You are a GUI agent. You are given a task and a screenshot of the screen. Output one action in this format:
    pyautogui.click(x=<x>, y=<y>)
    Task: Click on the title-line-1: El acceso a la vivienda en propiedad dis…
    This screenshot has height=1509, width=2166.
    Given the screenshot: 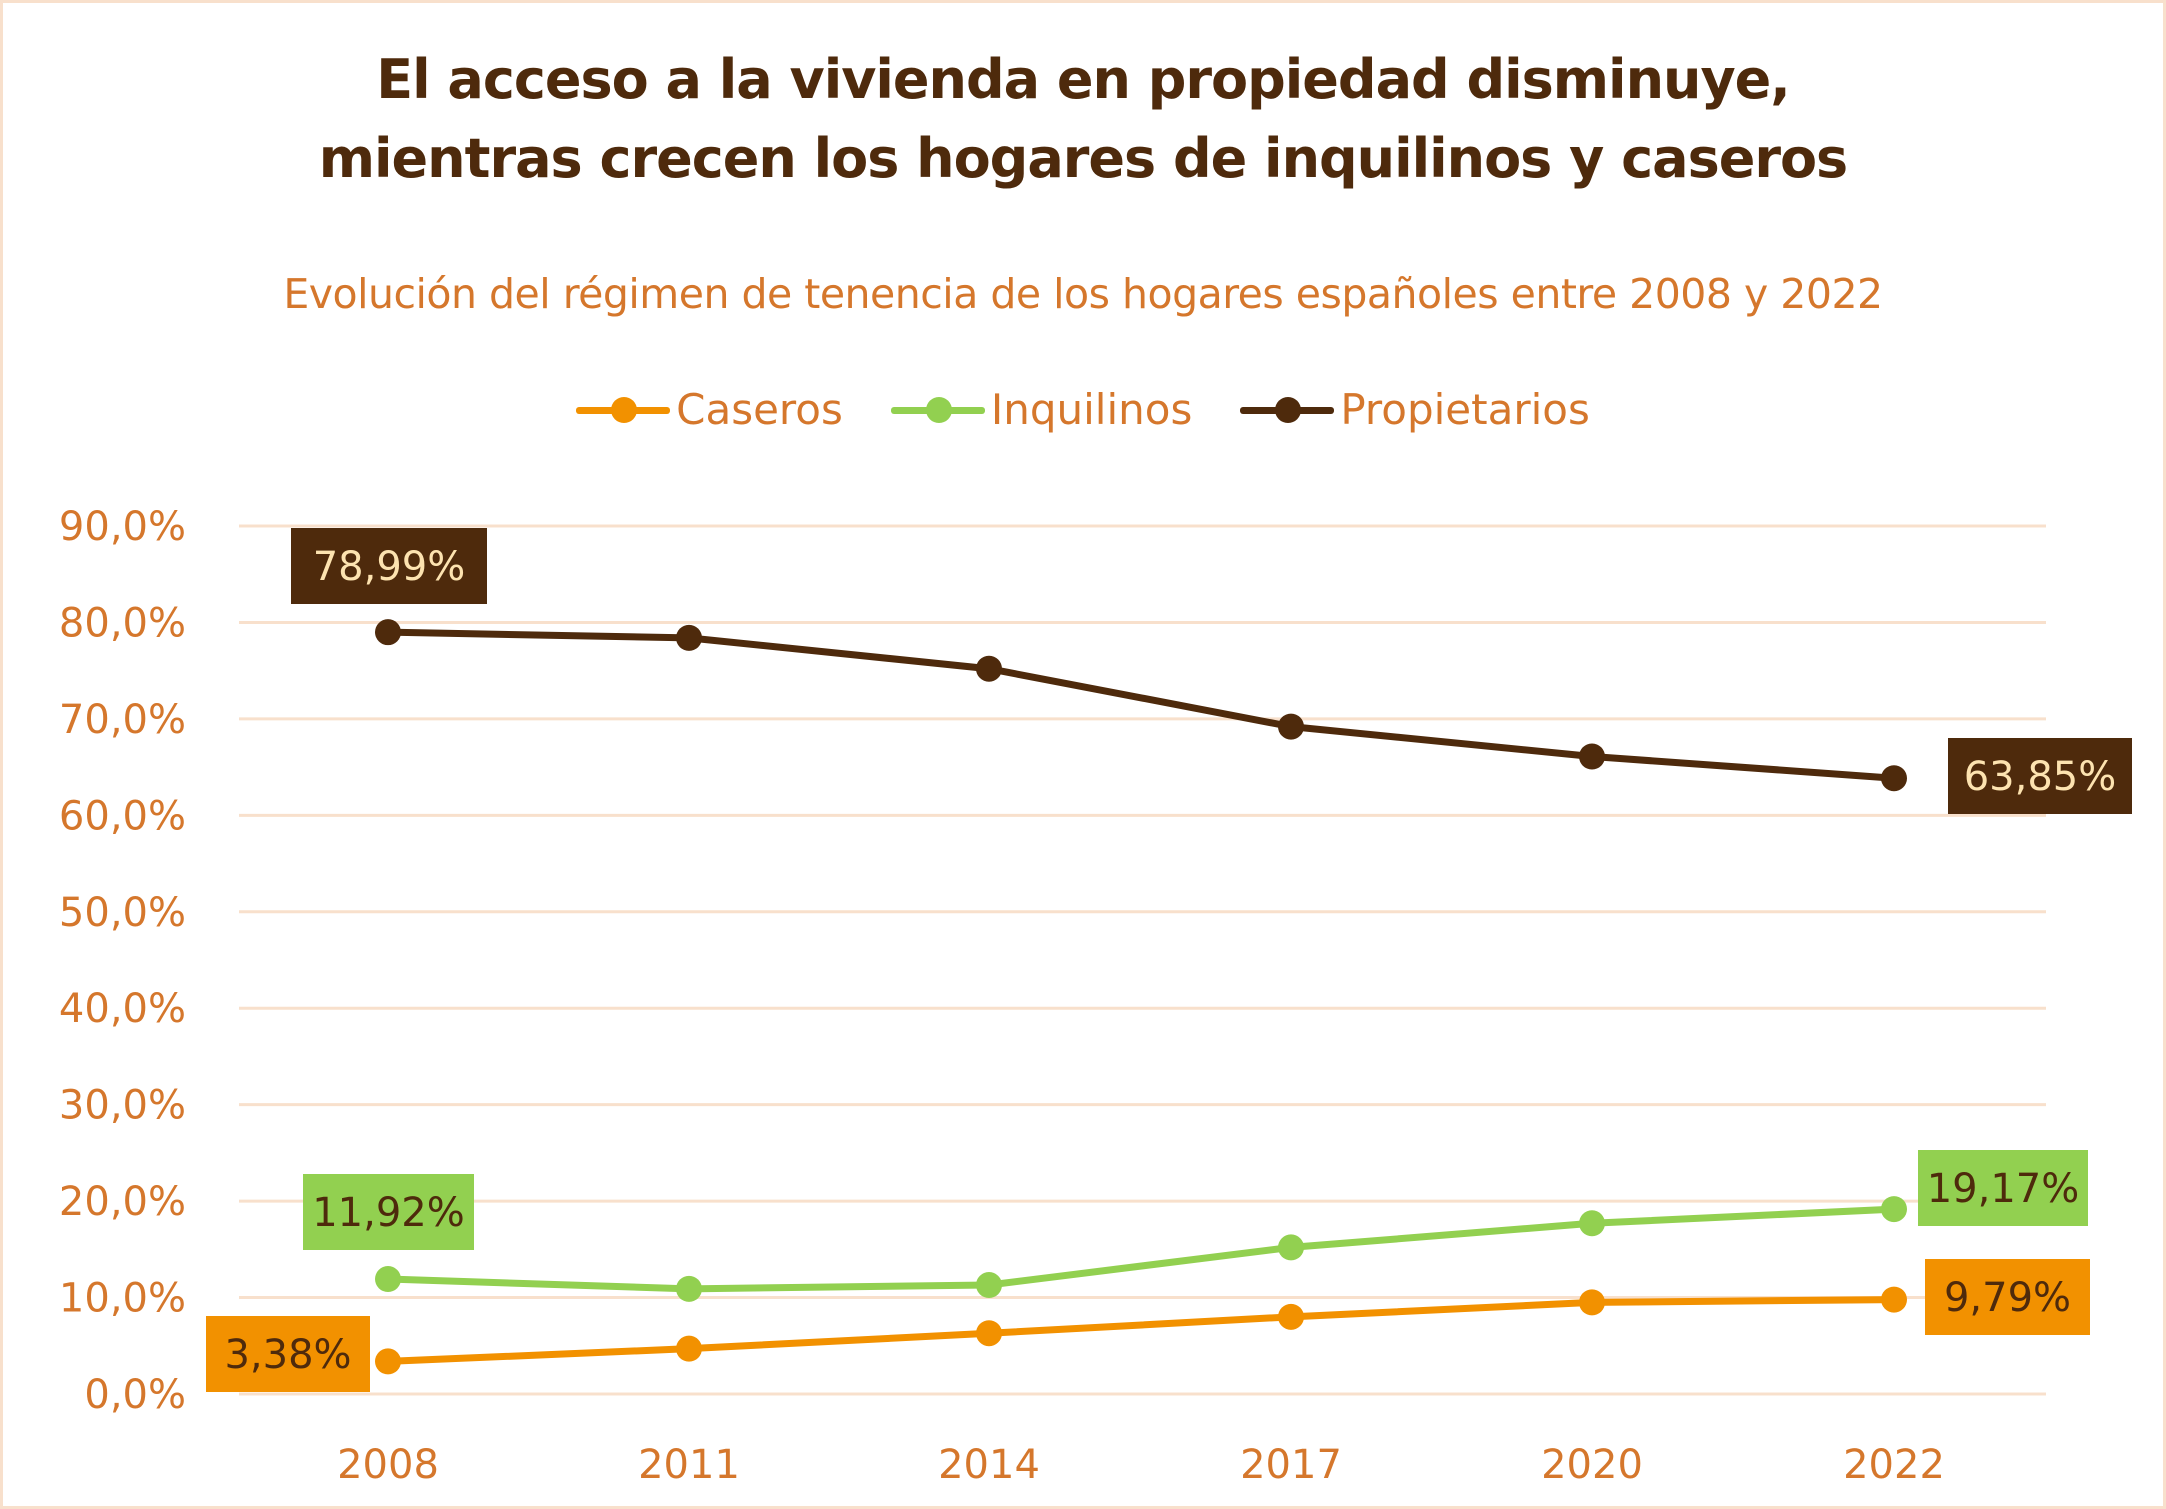 What is the action you would take?
    pyautogui.click(x=1083, y=79)
    